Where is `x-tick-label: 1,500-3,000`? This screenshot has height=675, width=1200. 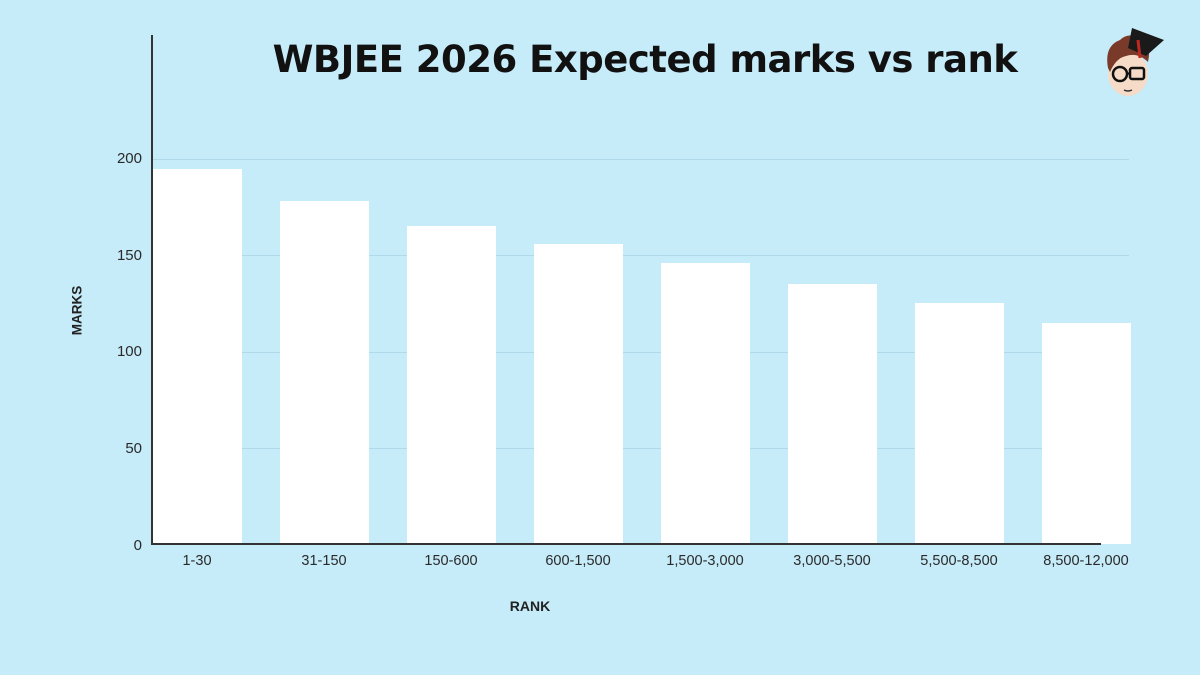 x-tick-label: 1,500-3,000 is located at coordinates (705, 561).